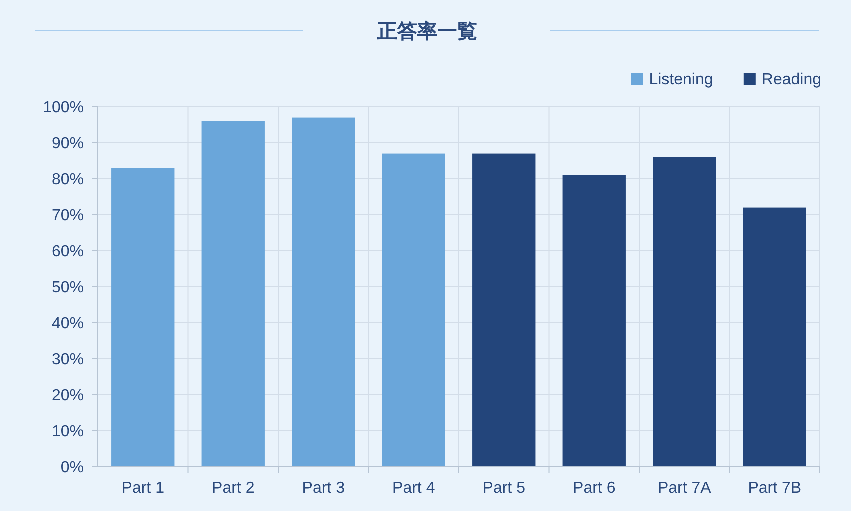 This screenshot has height=511, width=851. I want to click on x-tick-label: Part 5, so click(504, 488).